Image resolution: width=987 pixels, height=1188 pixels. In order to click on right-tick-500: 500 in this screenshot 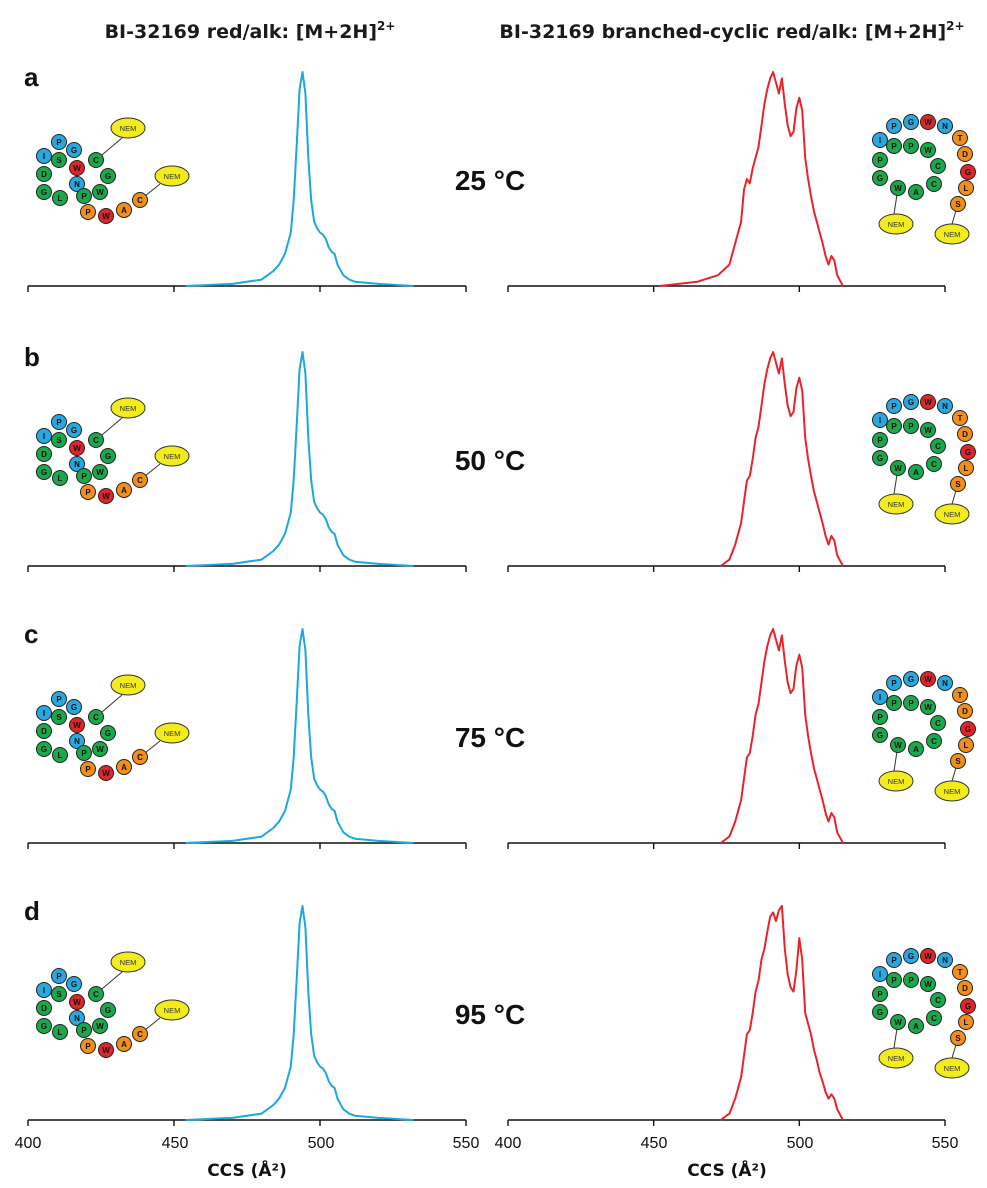, I will do `click(800, 1143)`.